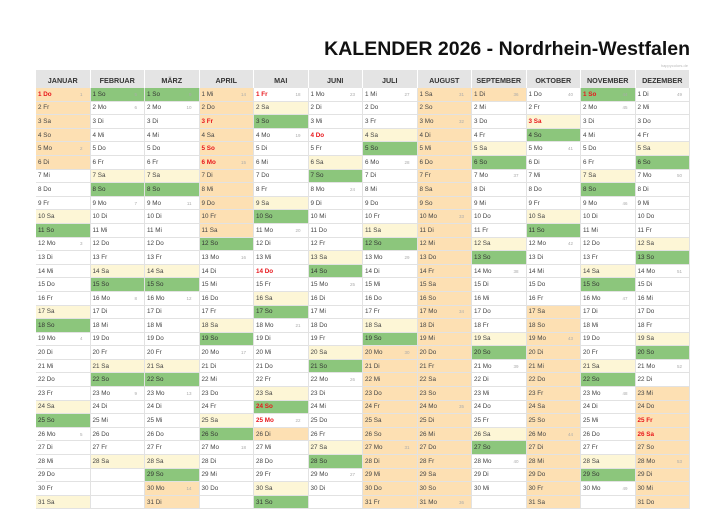 The height and width of the screenshot is (515, 728). What do you see at coordinates (335, 190) in the screenshot?
I see `day-cell: 8 Mo 24` at bounding box center [335, 190].